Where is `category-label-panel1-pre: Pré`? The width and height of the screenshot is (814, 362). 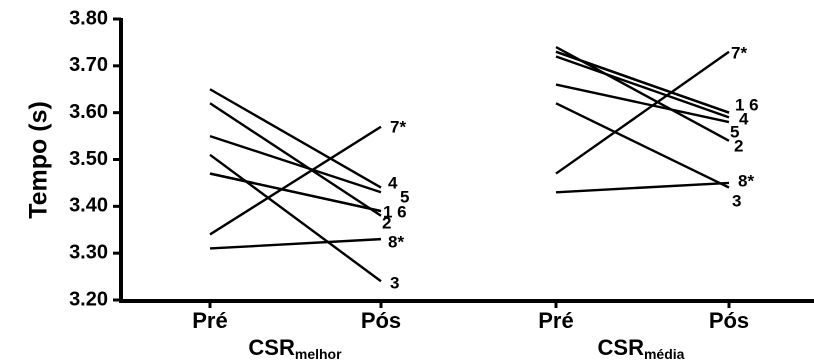 category-label-panel1-pre: Pré is located at coordinates (209, 320).